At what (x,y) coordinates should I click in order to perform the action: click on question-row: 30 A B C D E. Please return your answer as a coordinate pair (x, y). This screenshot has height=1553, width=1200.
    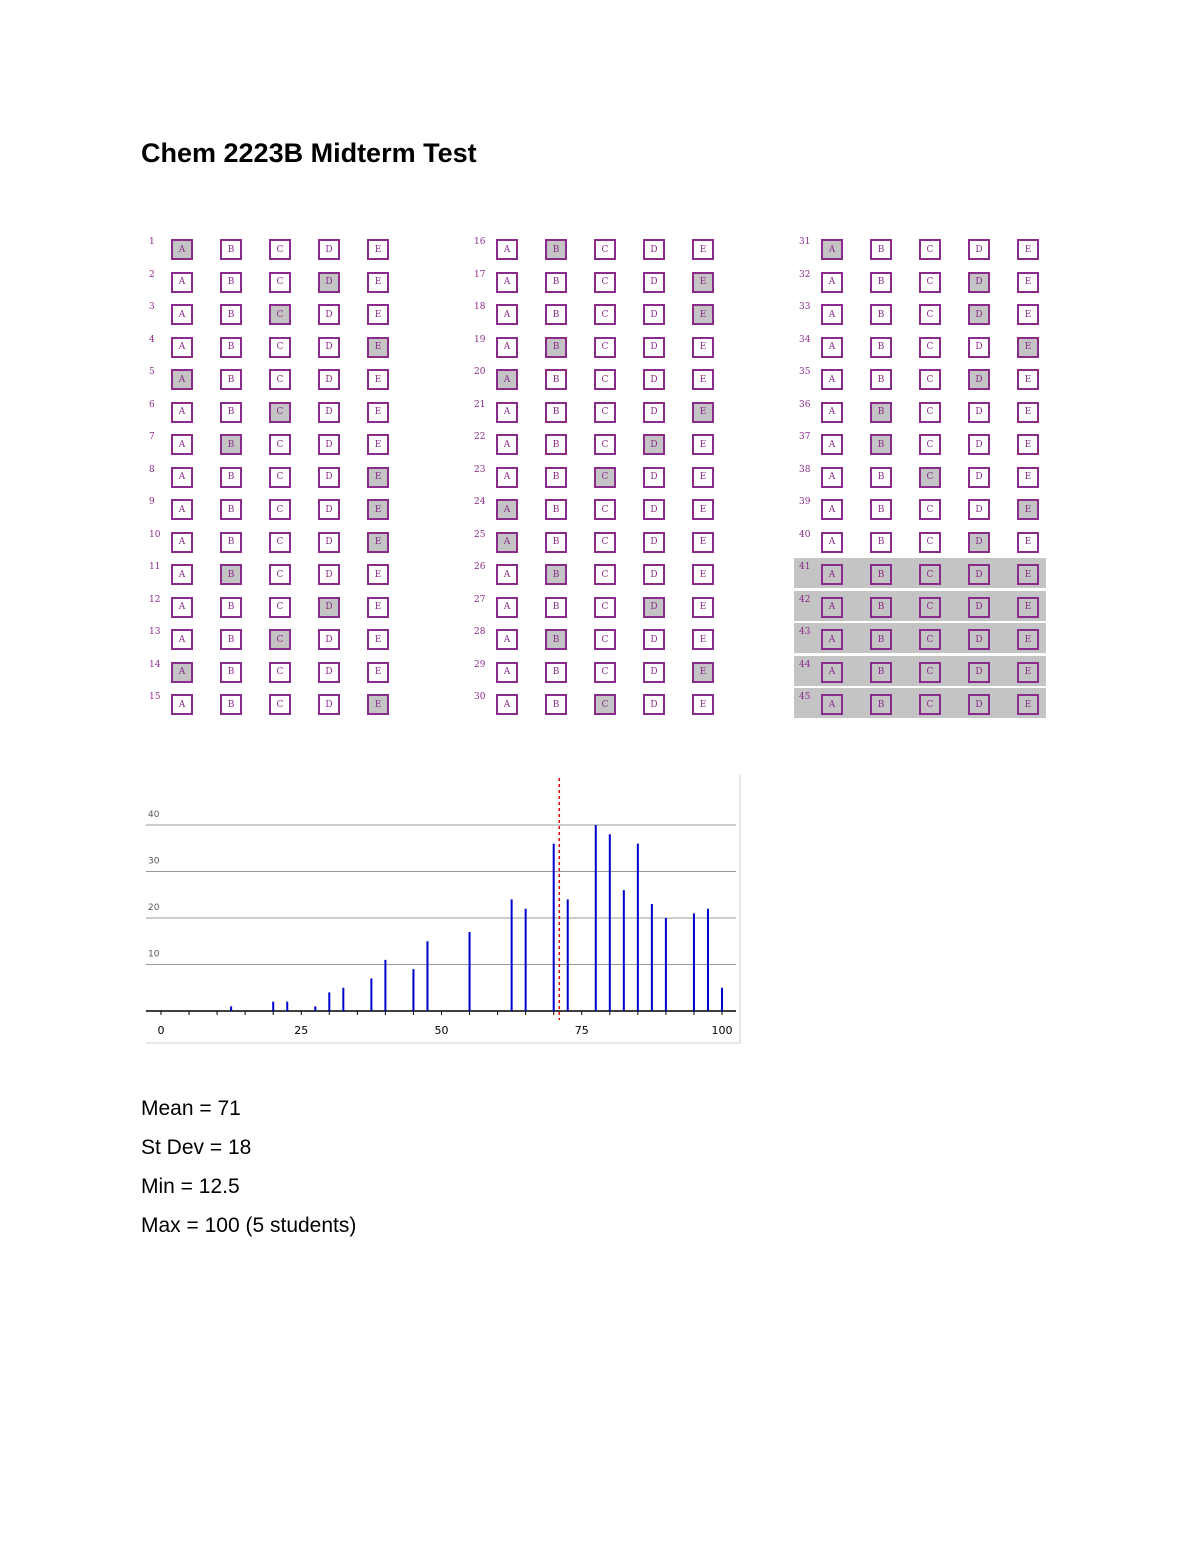
    Looking at the image, I should click on (595, 703).